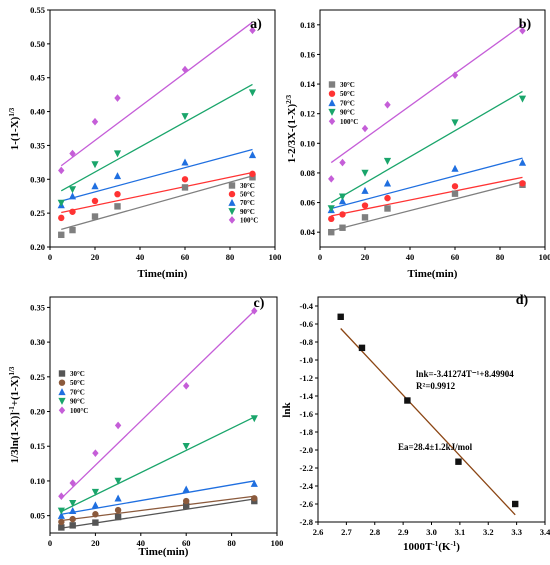 This screenshot has height=565, width=550. Describe the element at coordinates (37, 179) in the screenshot. I see `y-tick-label: 0.30` at that location.